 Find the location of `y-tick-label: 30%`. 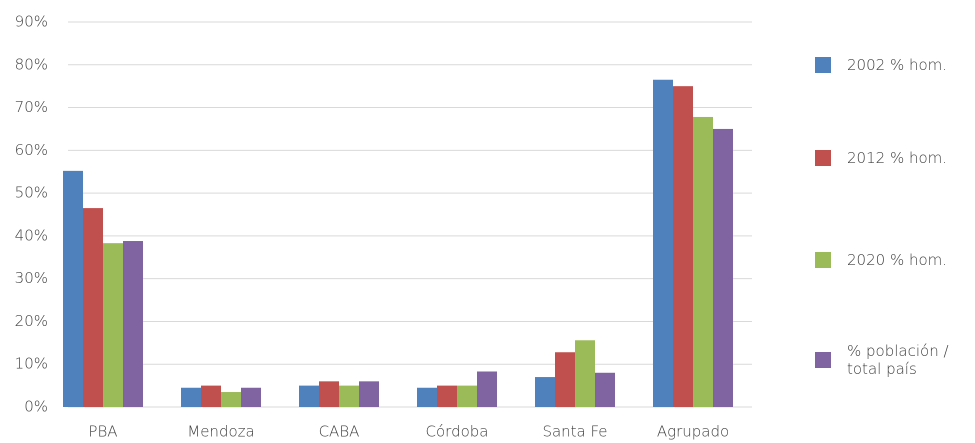

y-tick-label: 30% is located at coordinates (31, 278).